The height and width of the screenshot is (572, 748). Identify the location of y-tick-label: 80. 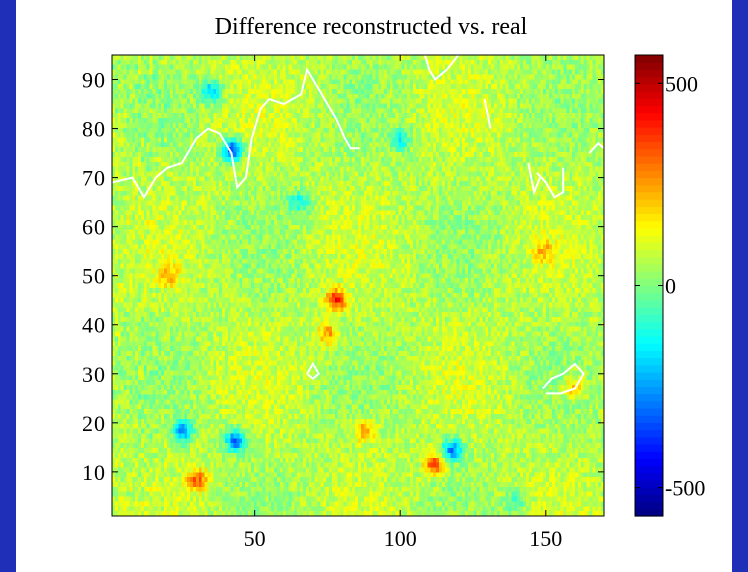
(94, 129).